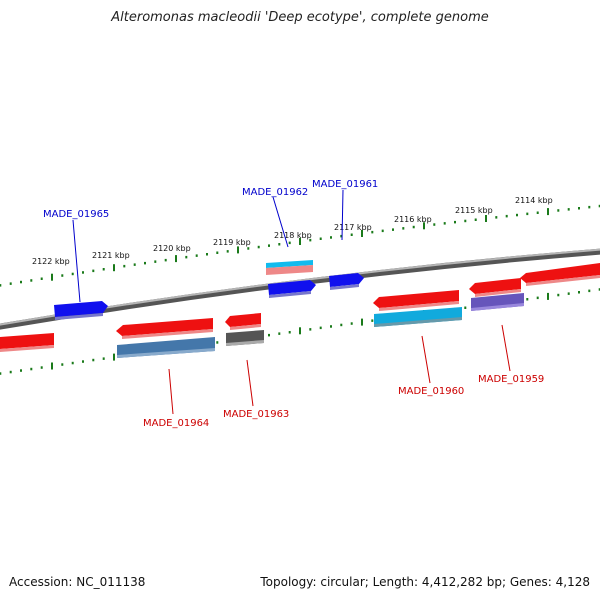 The width and height of the screenshot is (600, 600). Describe the element at coordinates (431, 391) in the screenshot. I see `gene-label-reverse: MADE_01960` at that location.